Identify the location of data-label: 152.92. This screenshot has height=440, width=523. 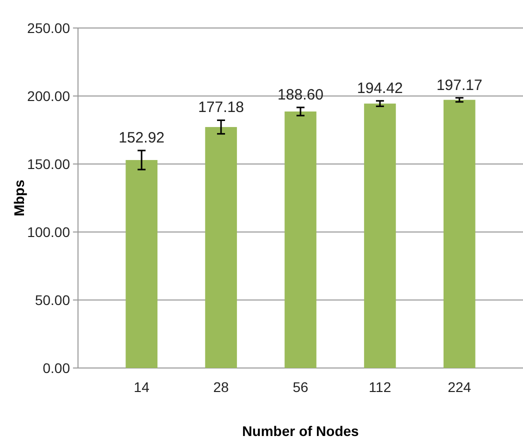
(141, 138).